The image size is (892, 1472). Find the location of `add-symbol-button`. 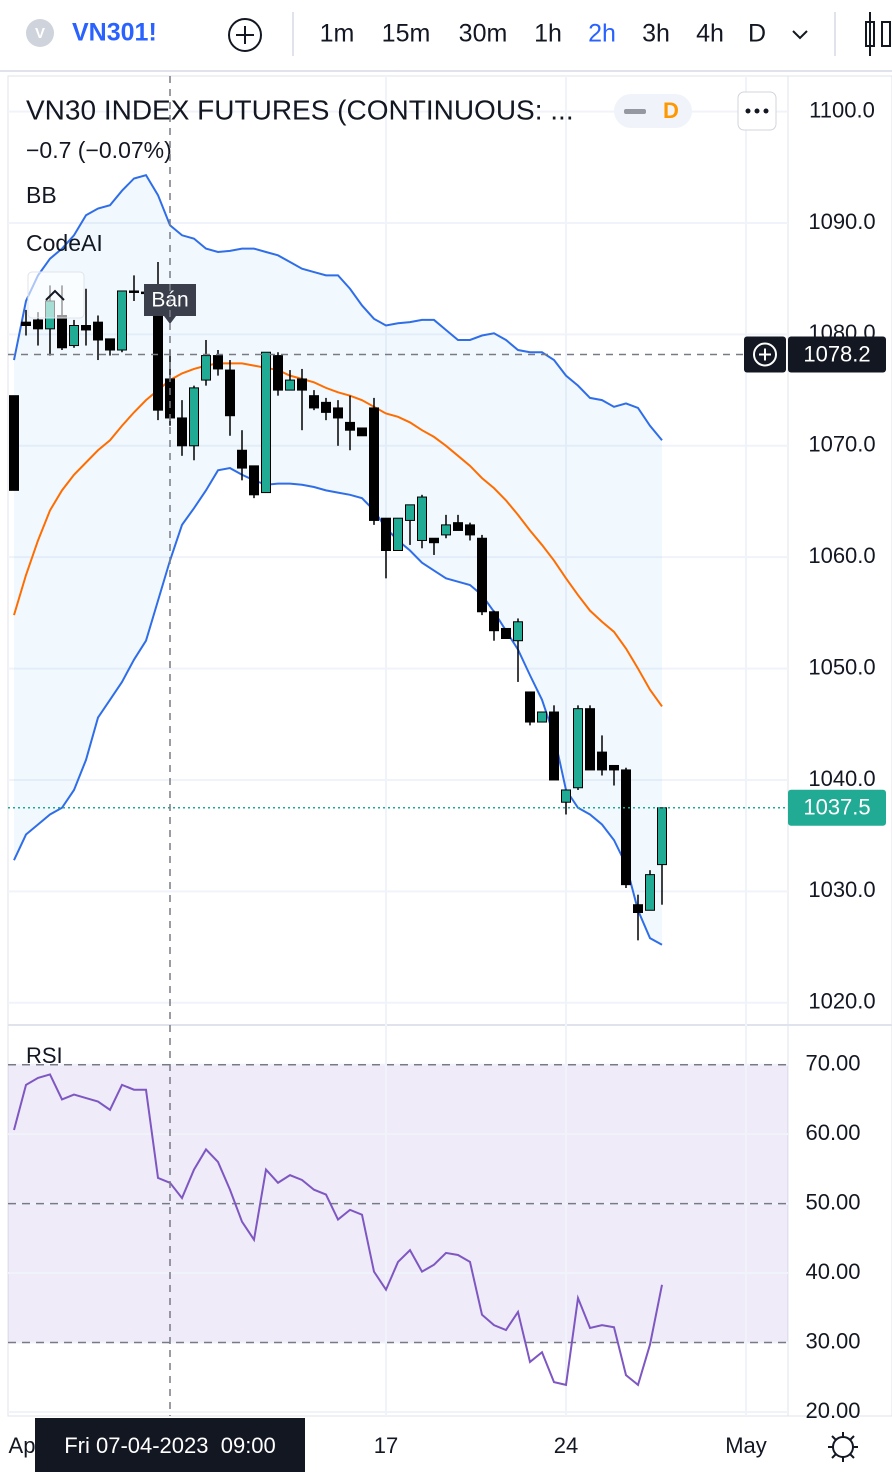

add-symbol-button is located at coordinates (245, 35).